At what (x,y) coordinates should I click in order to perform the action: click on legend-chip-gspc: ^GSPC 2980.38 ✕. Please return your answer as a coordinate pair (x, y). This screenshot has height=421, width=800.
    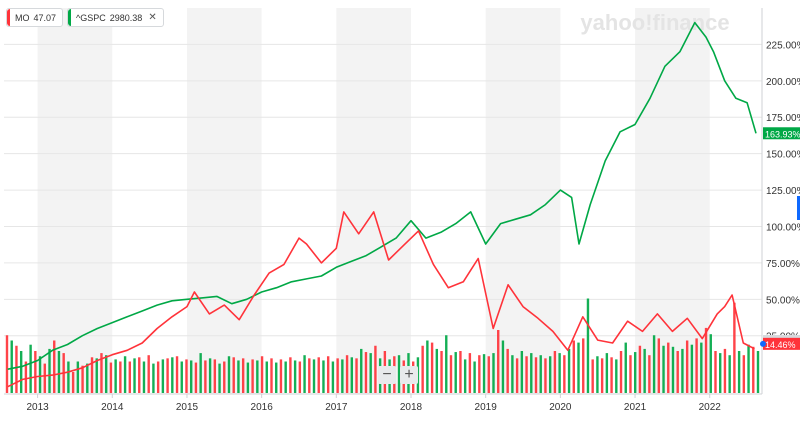
    Looking at the image, I should click on (115, 17).